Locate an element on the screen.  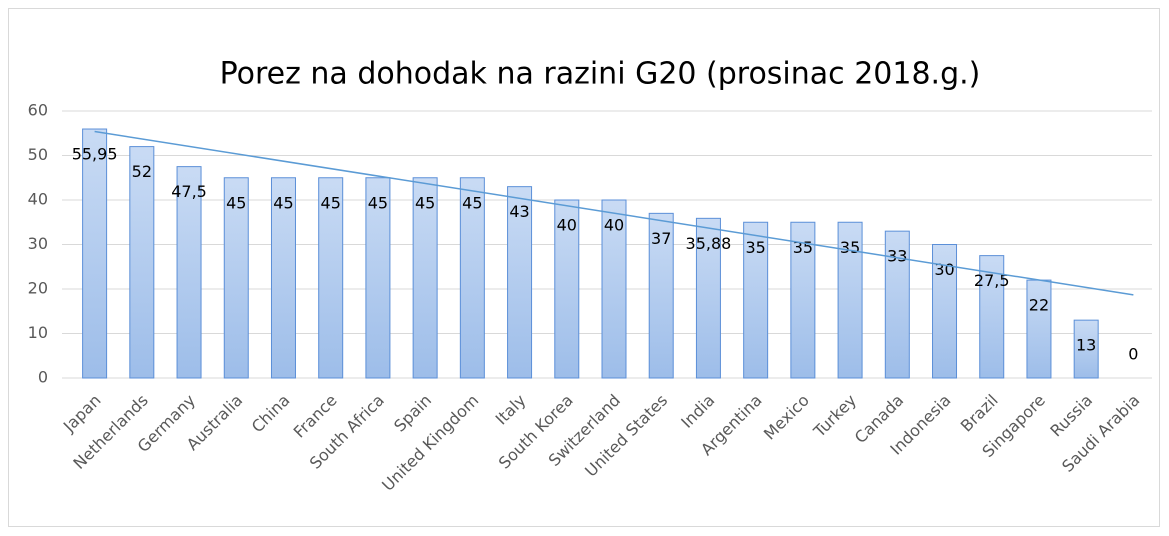
data-label: 55,95 is located at coordinates (95, 154).